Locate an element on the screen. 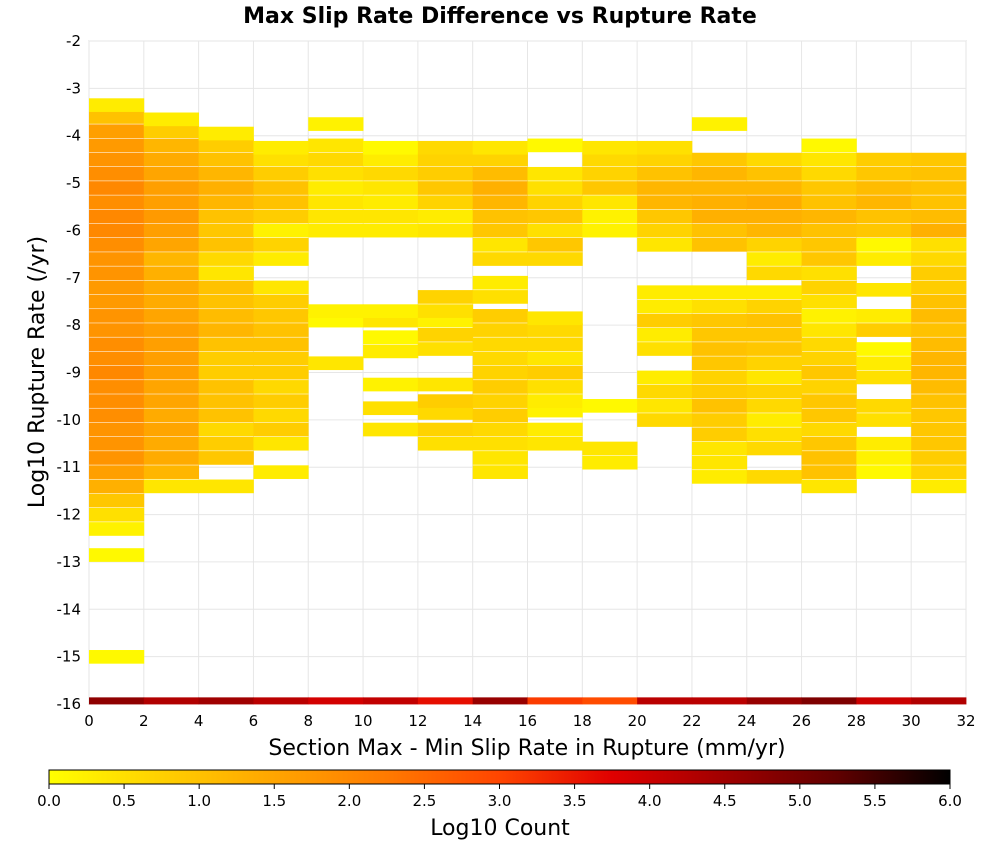 This screenshot has width=1000, height=850. colorbar-tick-label: 2.0 is located at coordinates (349, 801).